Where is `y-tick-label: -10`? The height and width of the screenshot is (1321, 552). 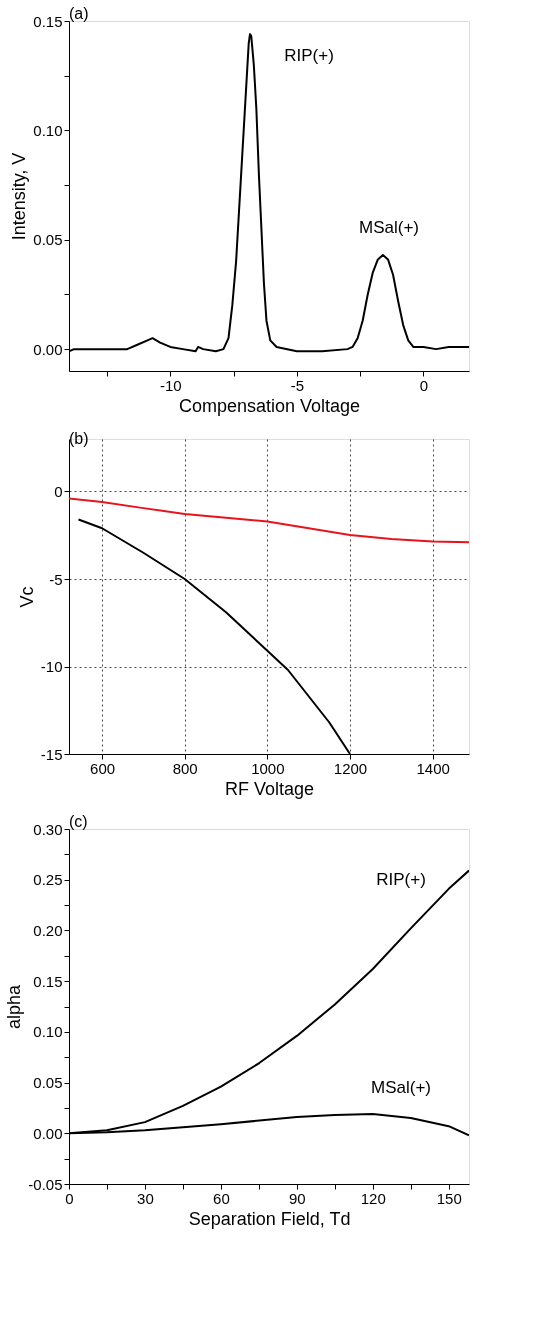
y-tick-label: -10 is located at coordinates (51, 666).